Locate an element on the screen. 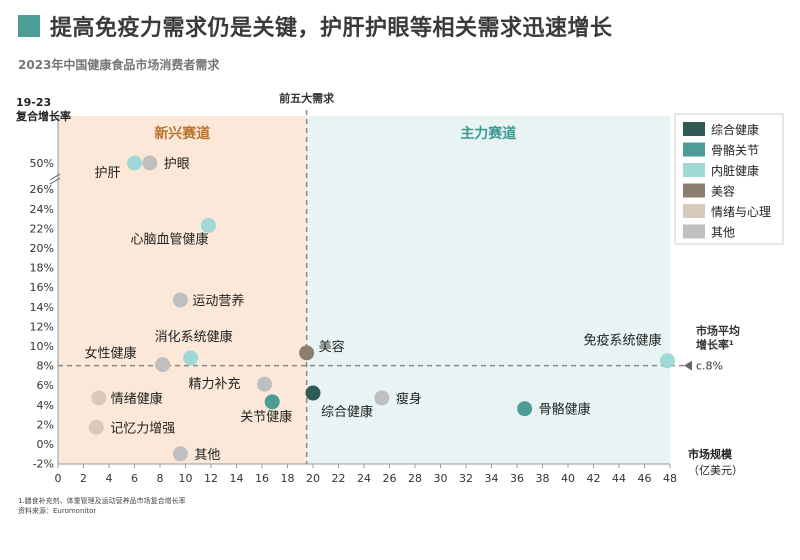  data-point-label: 骨骼健康 is located at coordinates (565, 410).